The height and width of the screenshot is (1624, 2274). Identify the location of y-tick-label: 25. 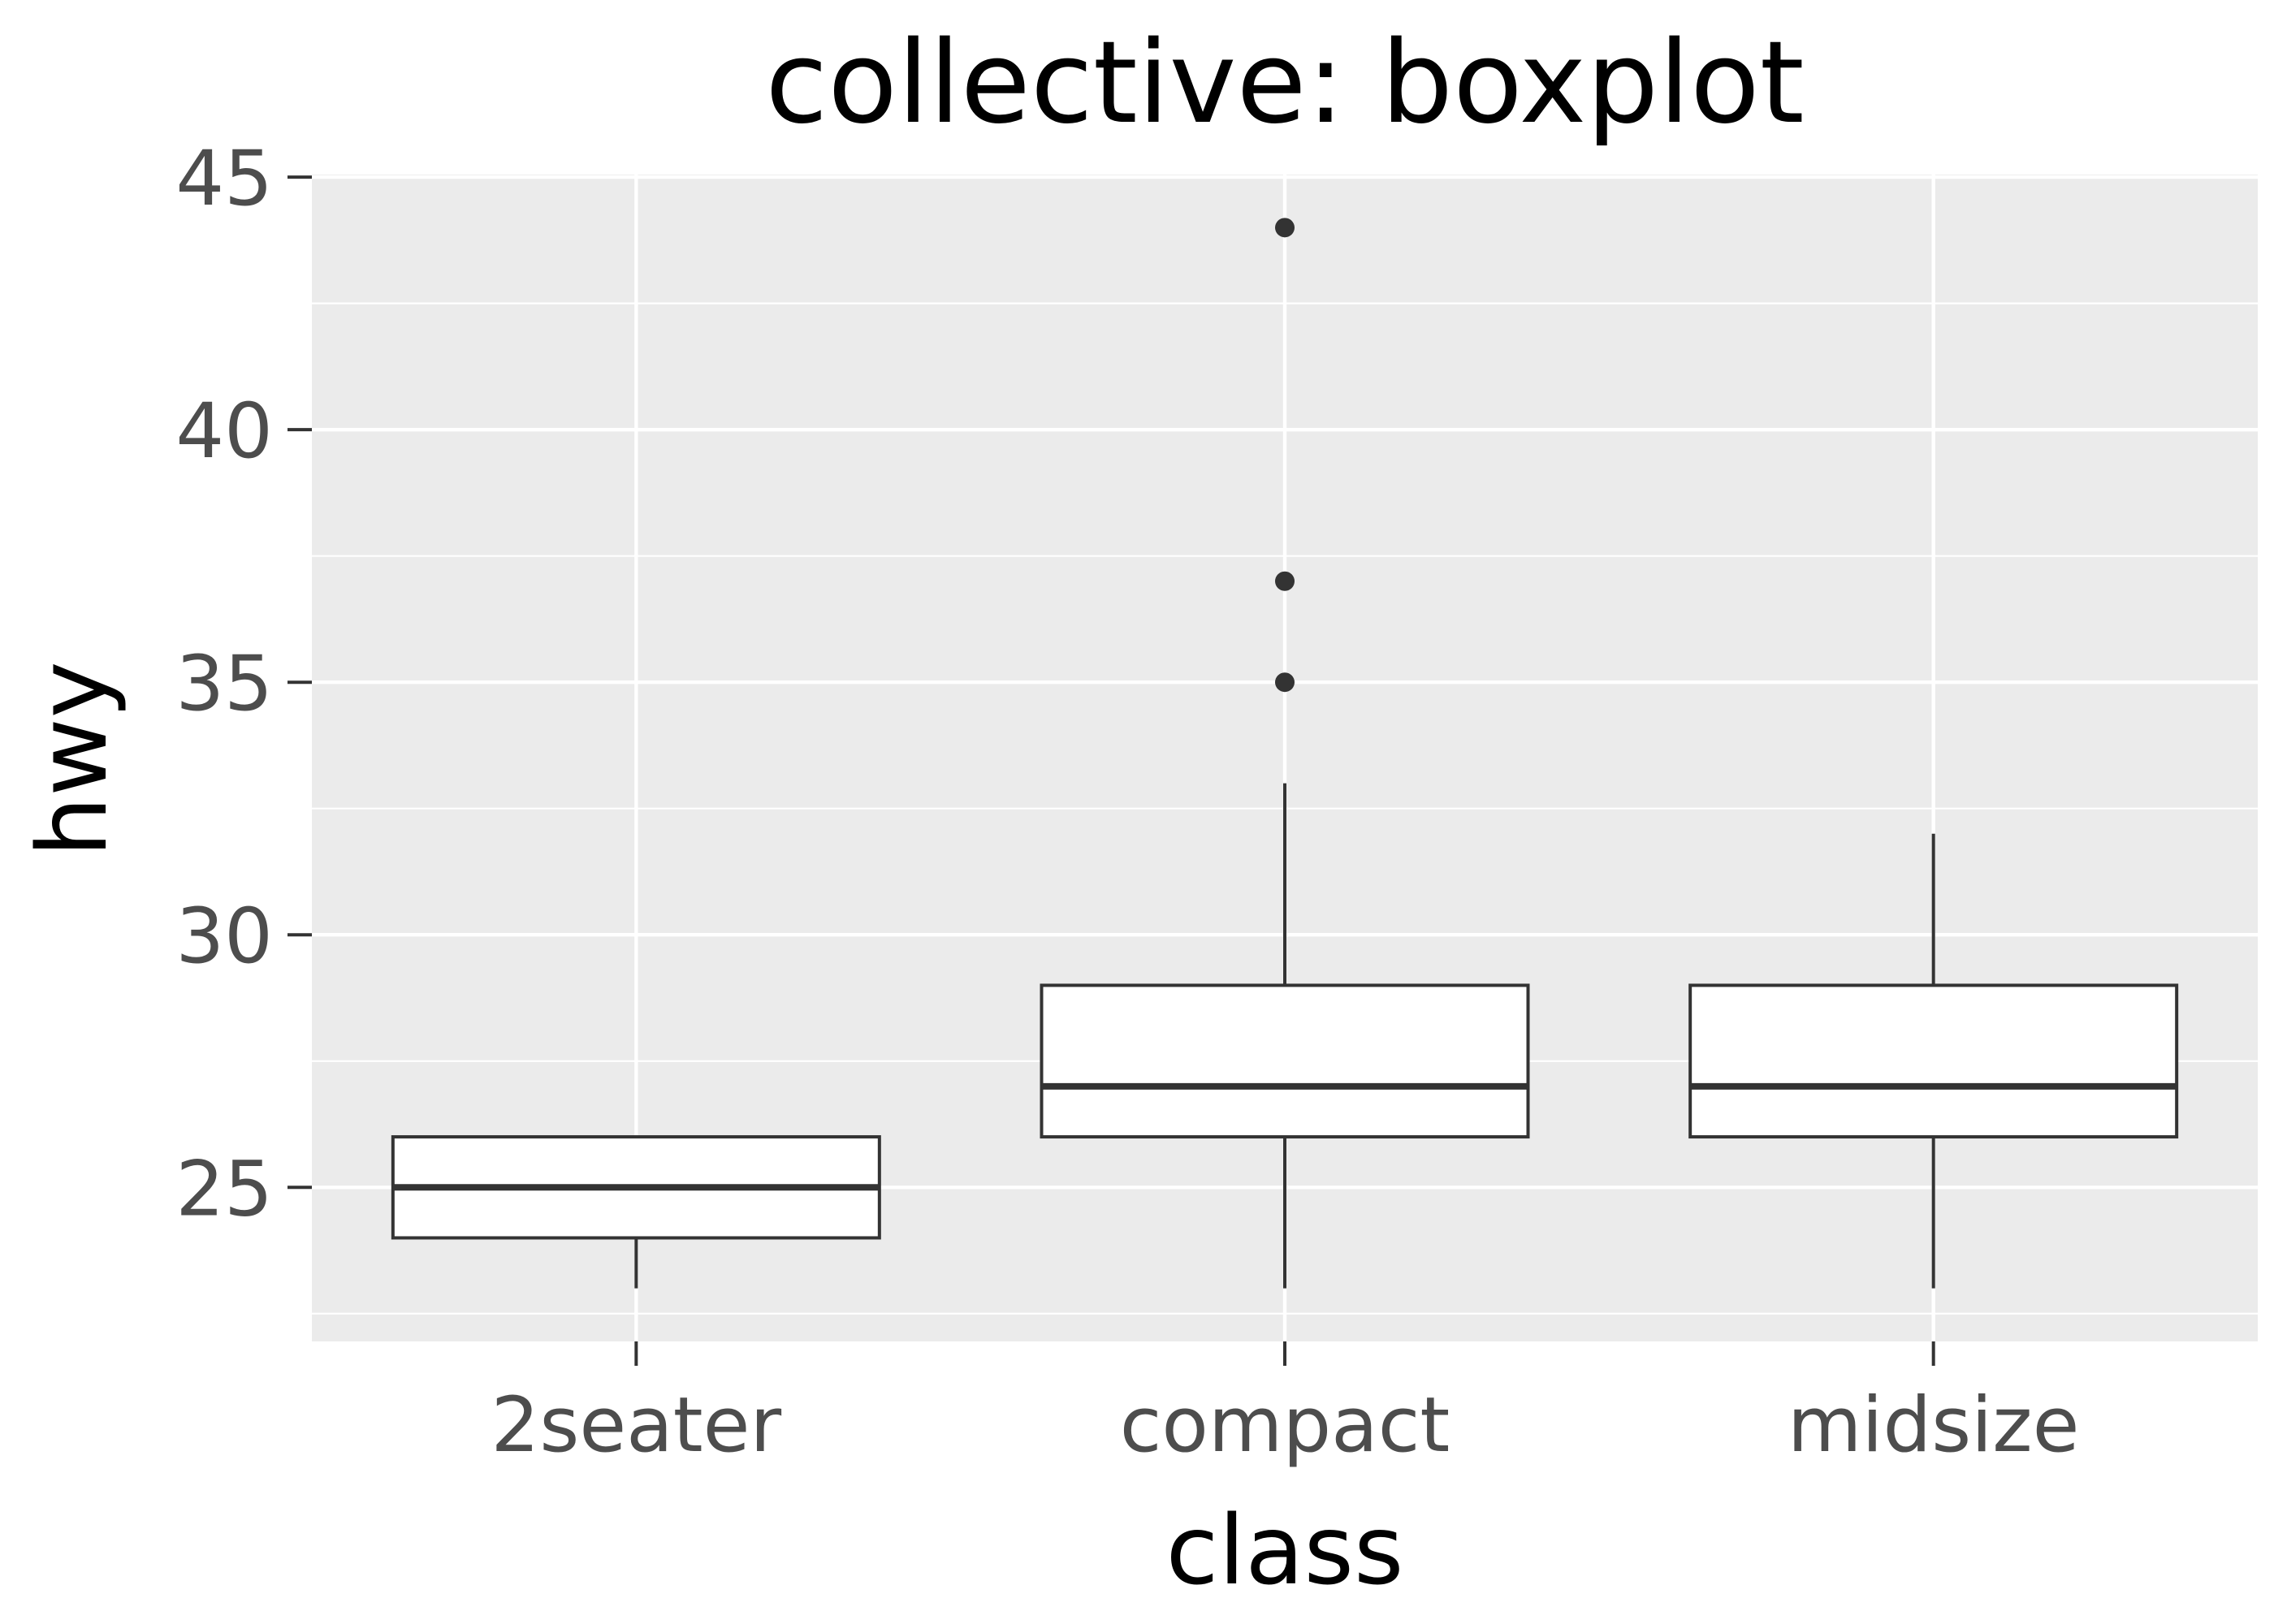
(224, 1189).